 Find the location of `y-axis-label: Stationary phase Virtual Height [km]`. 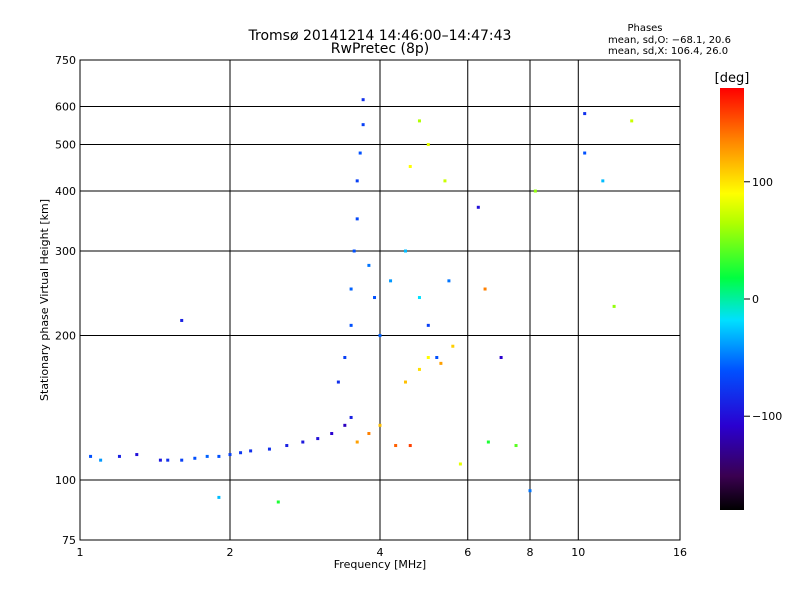

y-axis-label: Stationary phase Virtual Height [km] is located at coordinates (44, 300).